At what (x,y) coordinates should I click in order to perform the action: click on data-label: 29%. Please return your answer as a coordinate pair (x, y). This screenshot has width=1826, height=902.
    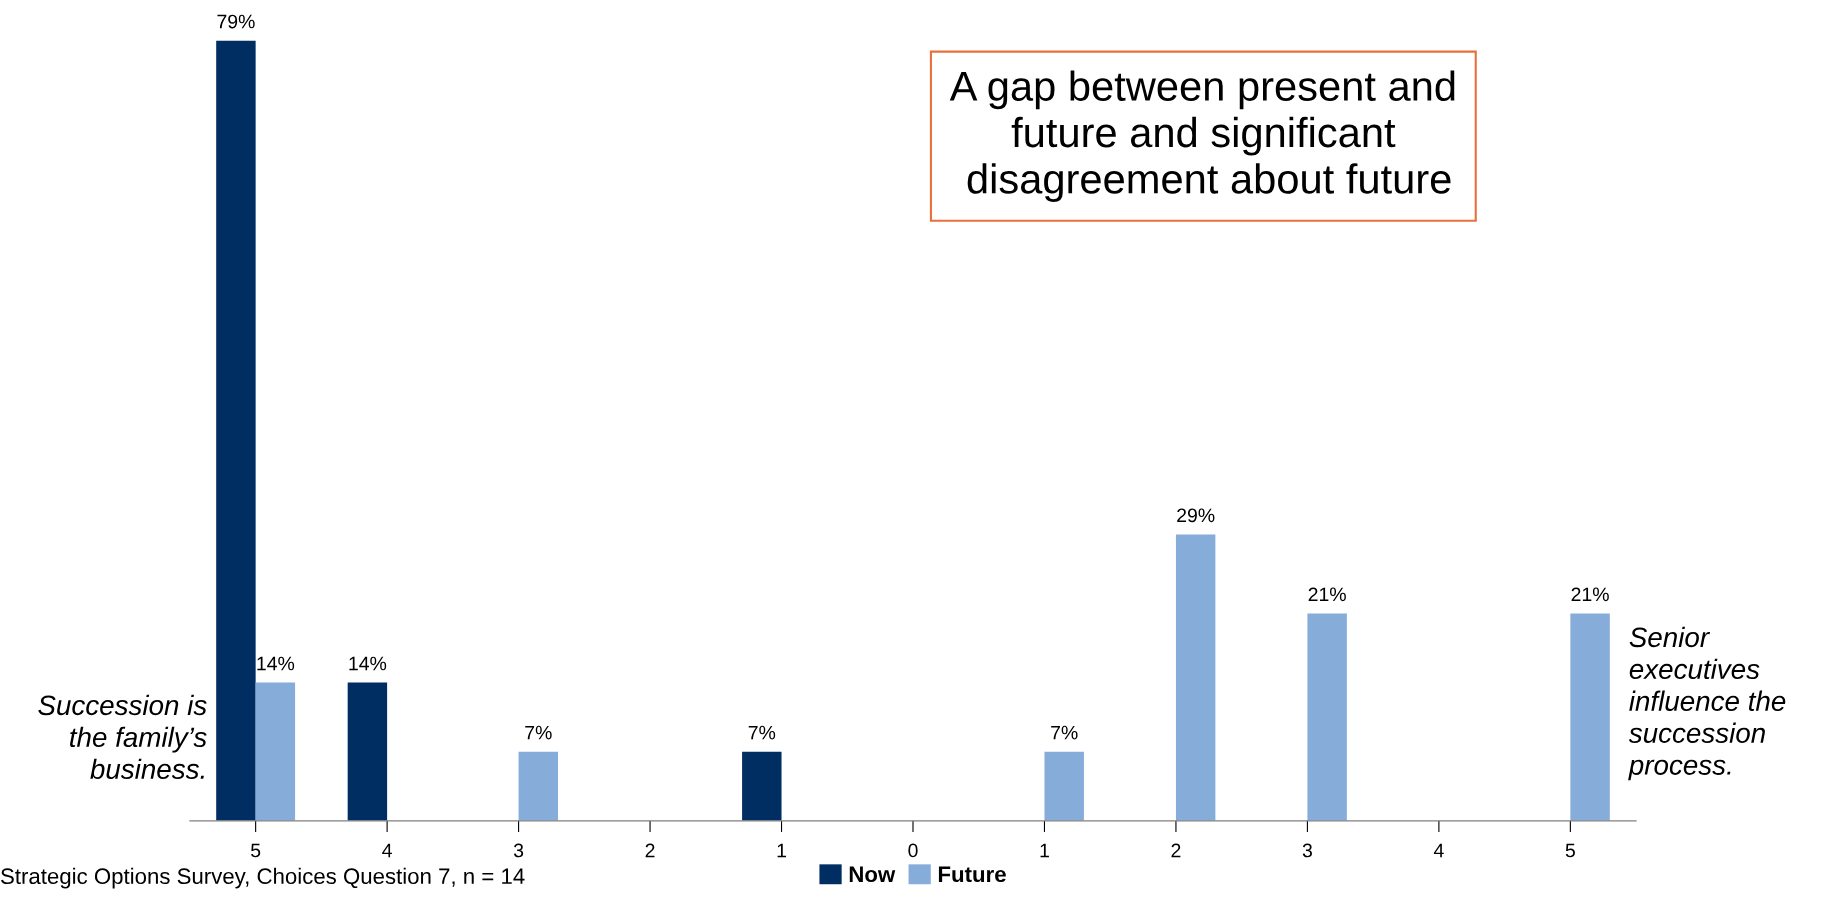
    Looking at the image, I should click on (1196, 515).